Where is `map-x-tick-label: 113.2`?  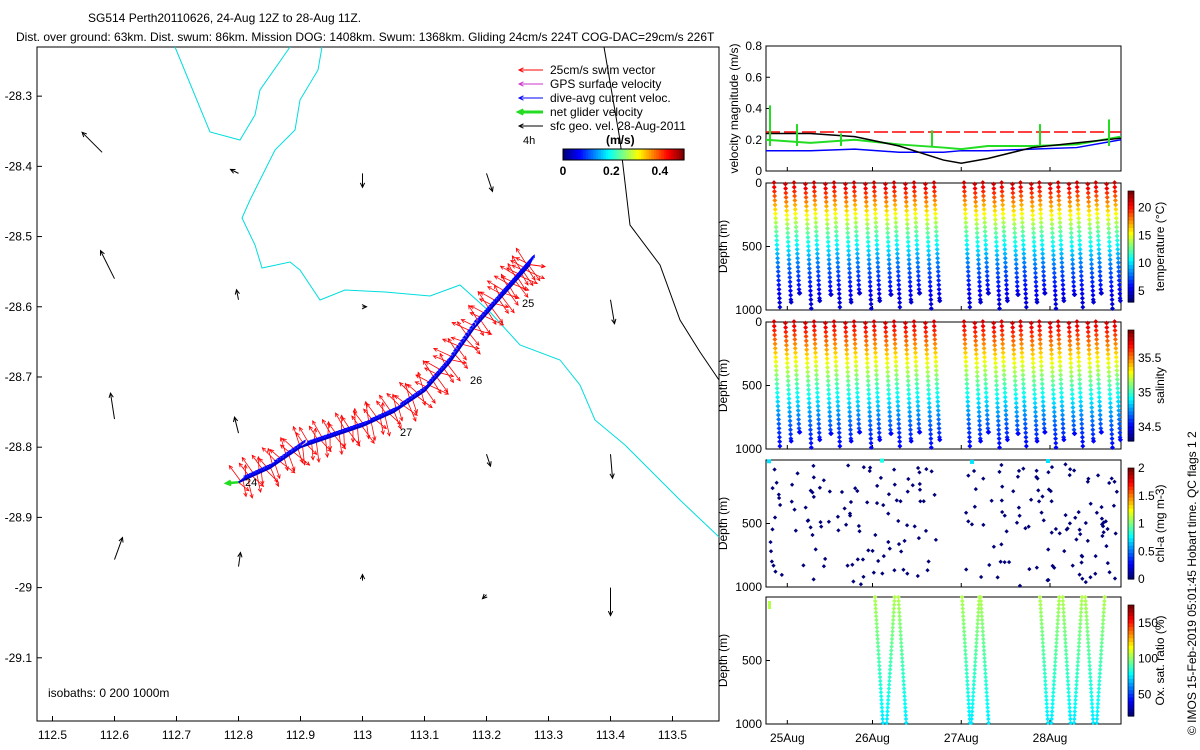
map-x-tick-label: 113.2 is located at coordinates (486, 735).